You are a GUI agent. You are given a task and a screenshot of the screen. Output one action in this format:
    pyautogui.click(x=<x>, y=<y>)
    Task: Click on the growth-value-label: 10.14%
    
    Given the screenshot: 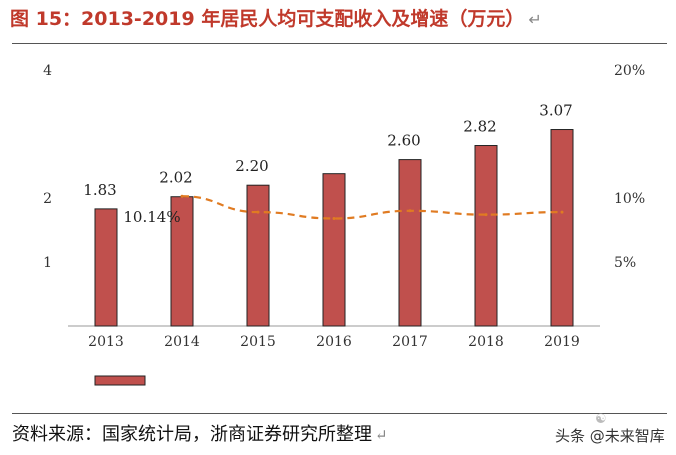 What is the action you would take?
    pyautogui.click(x=151, y=217)
    